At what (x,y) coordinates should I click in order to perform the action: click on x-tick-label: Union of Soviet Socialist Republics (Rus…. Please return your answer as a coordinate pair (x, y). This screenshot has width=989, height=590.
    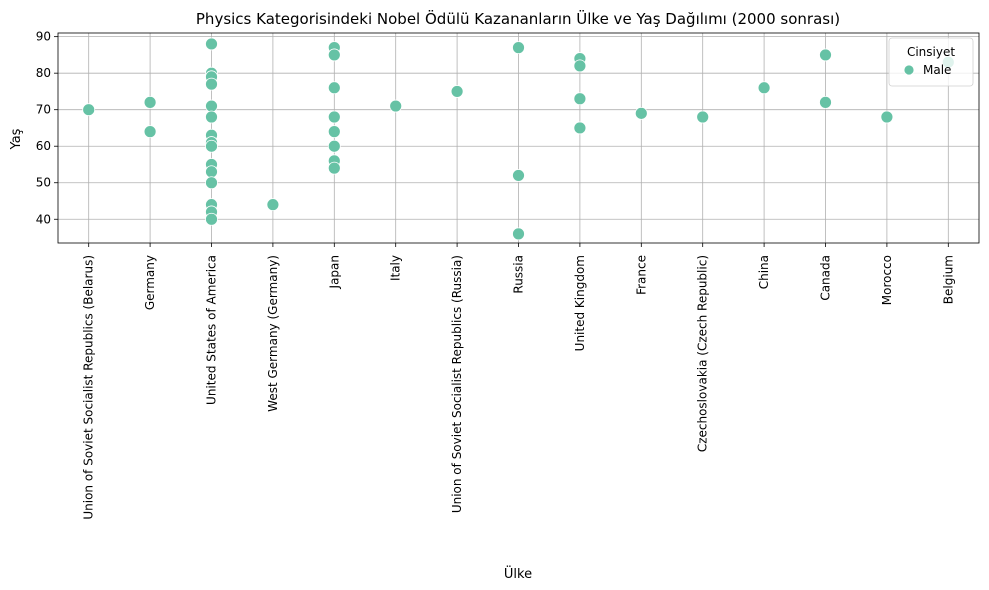
    Looking at the image, I should click on (457, 384).